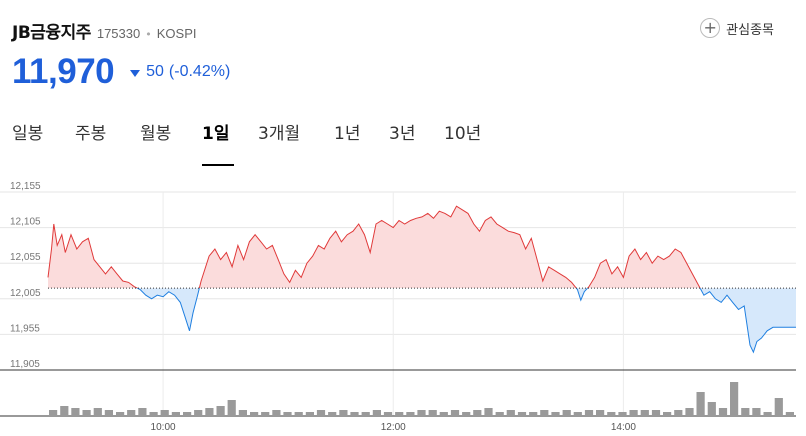  Describe the element at coordinates (118, 33) in the screenshot. I see `stock-code: 175330` at that location.